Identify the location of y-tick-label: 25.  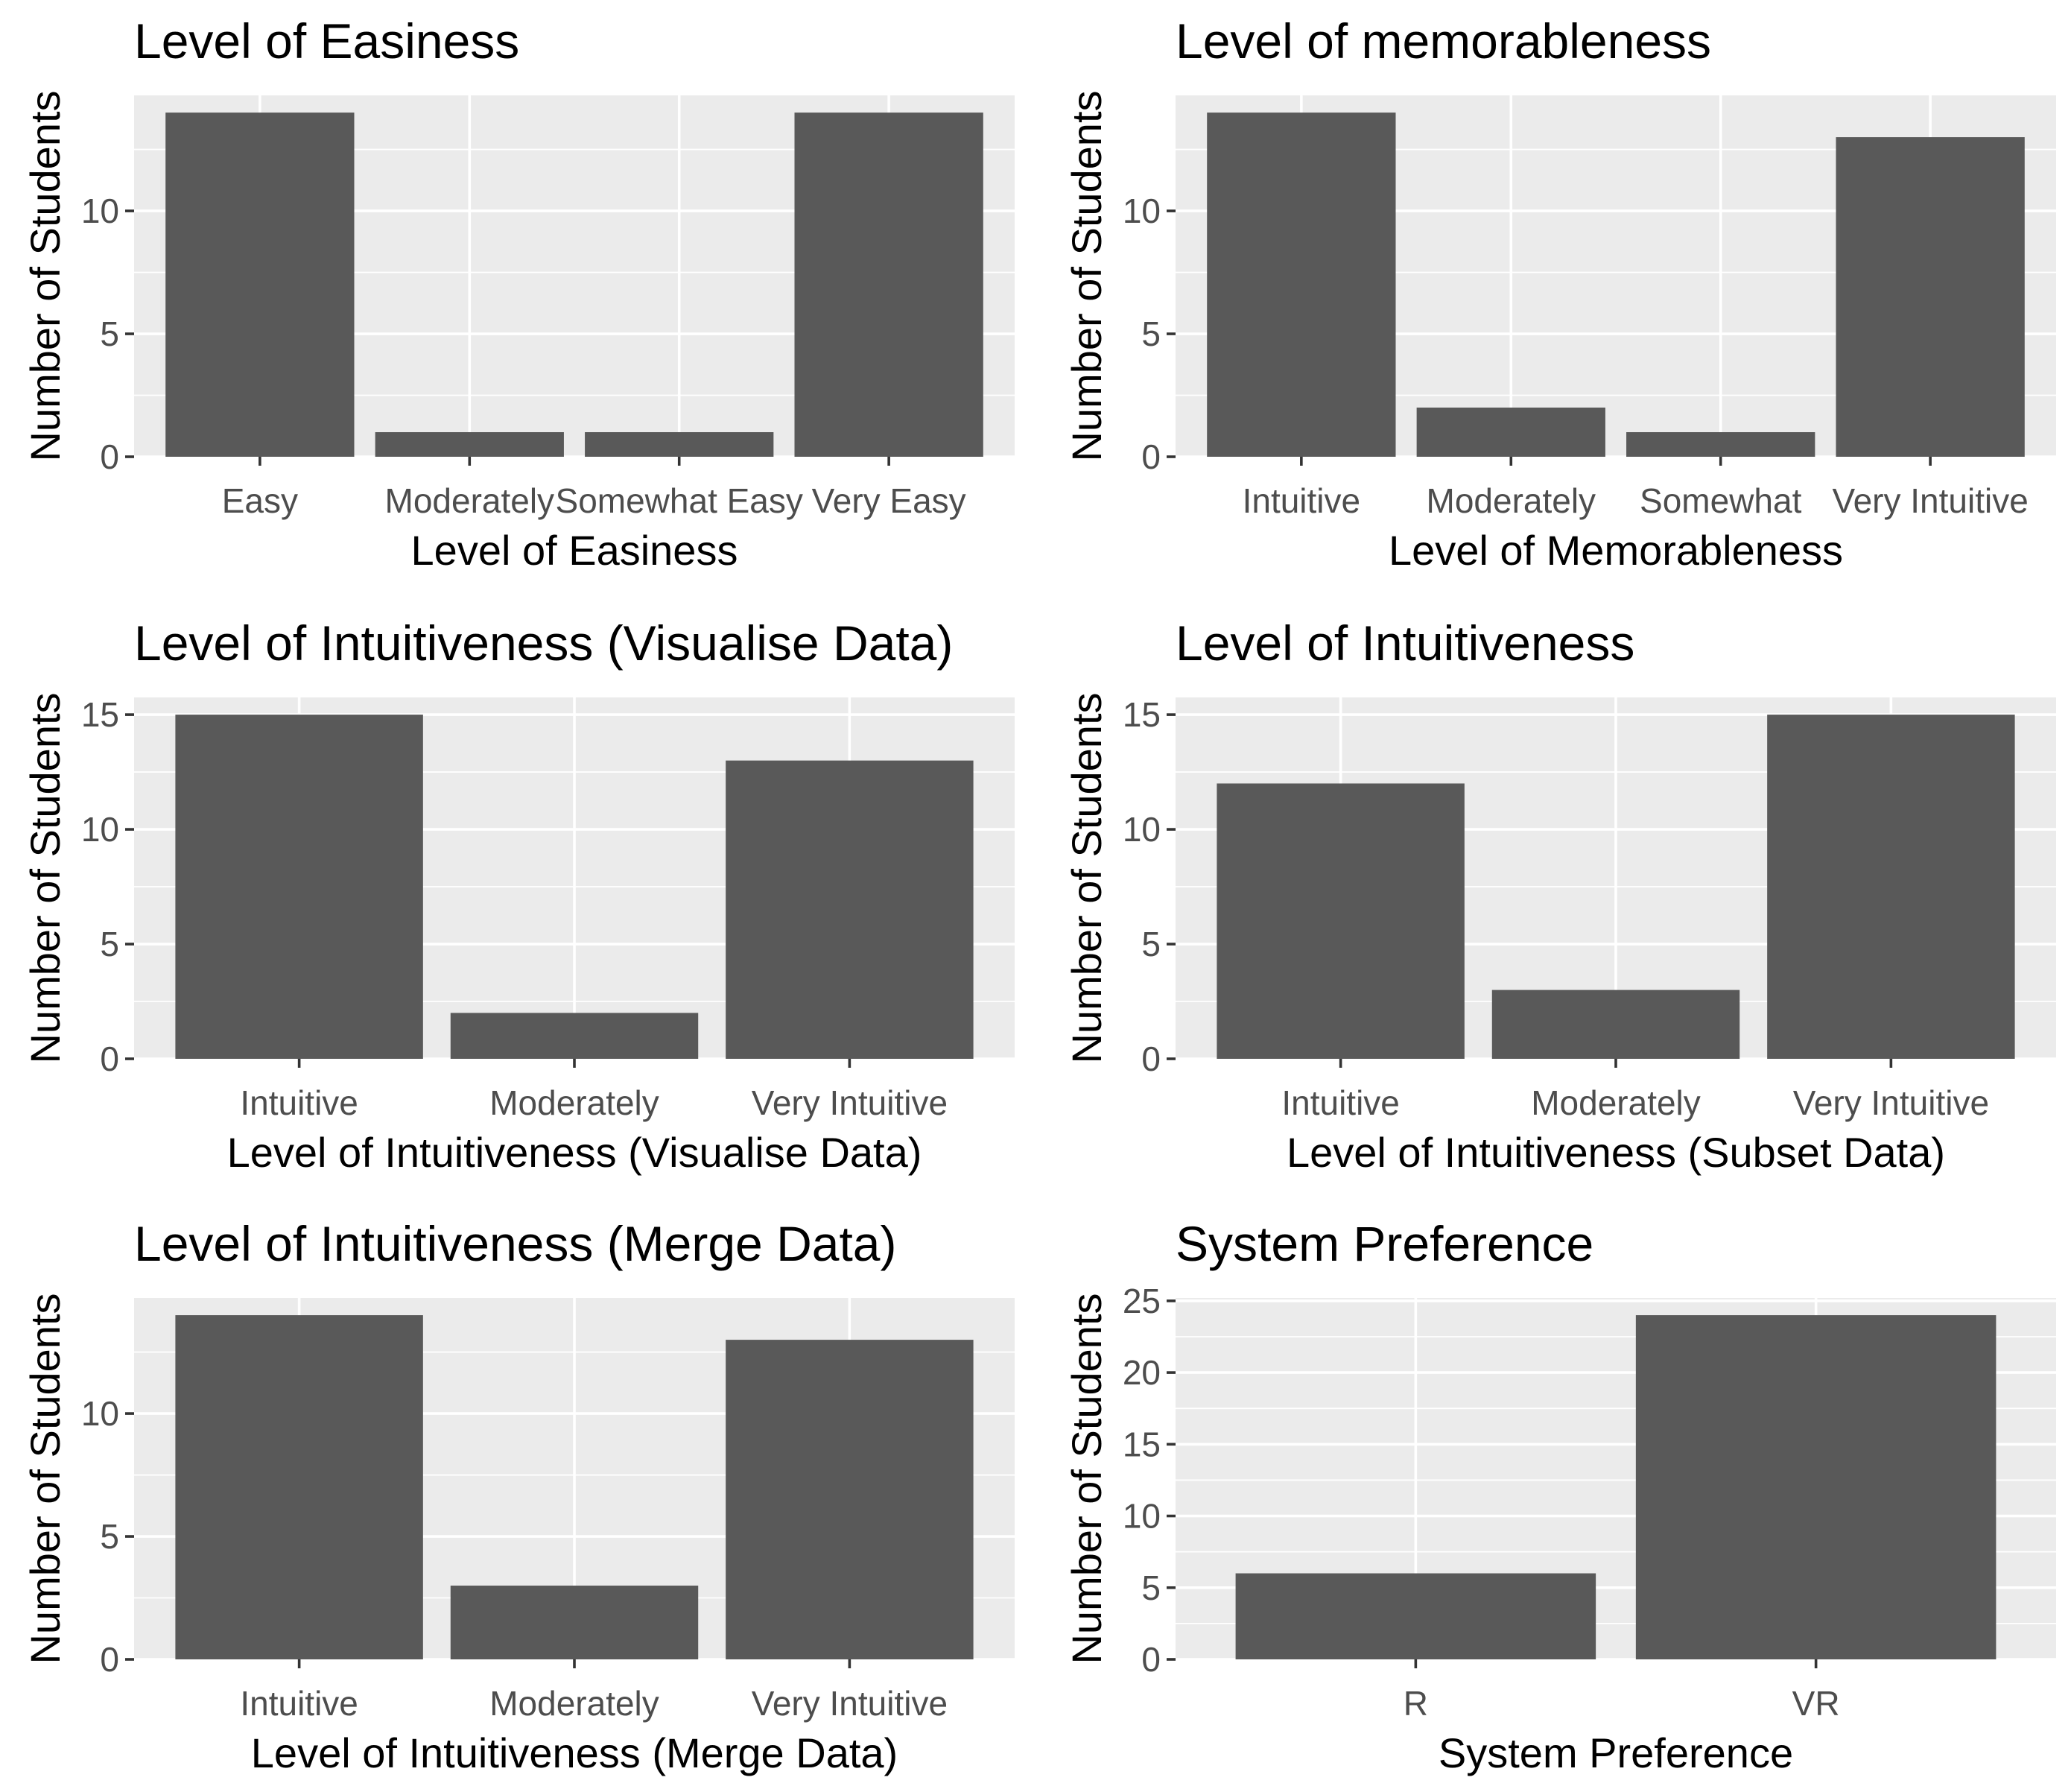
(1142, 1301).